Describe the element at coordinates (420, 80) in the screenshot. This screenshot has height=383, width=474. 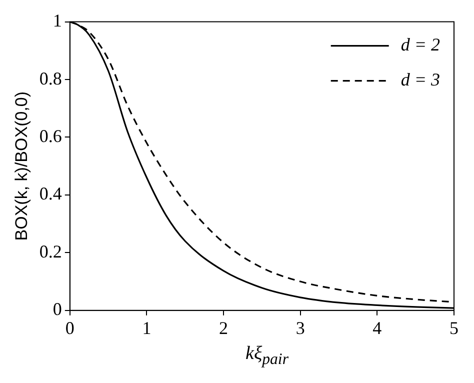
I see `legend-label: d = 3` at that location.